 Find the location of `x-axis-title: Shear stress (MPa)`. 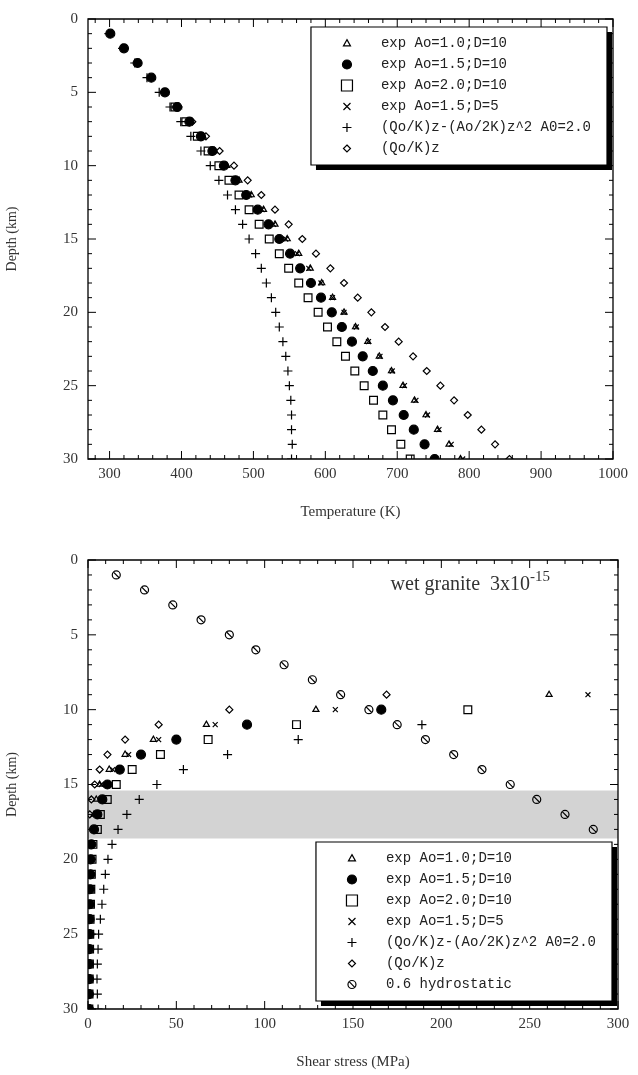

x-axis-title: Shear stress (MPa) is located at coordinates (353, 1061).